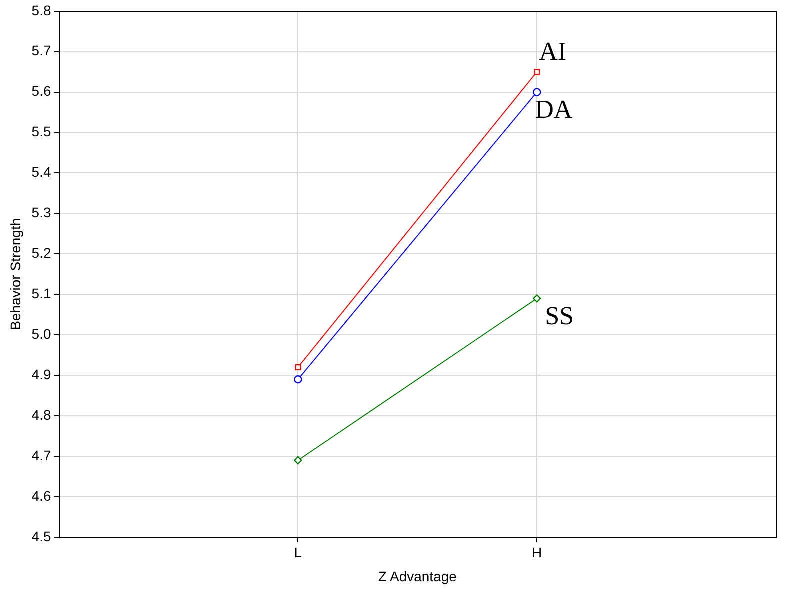 This screenshot has width=786, height=592. What do you see at coordinates (553, 51) in the screenshot?
I see `series-label: AI` at bounding box center [553, 51].